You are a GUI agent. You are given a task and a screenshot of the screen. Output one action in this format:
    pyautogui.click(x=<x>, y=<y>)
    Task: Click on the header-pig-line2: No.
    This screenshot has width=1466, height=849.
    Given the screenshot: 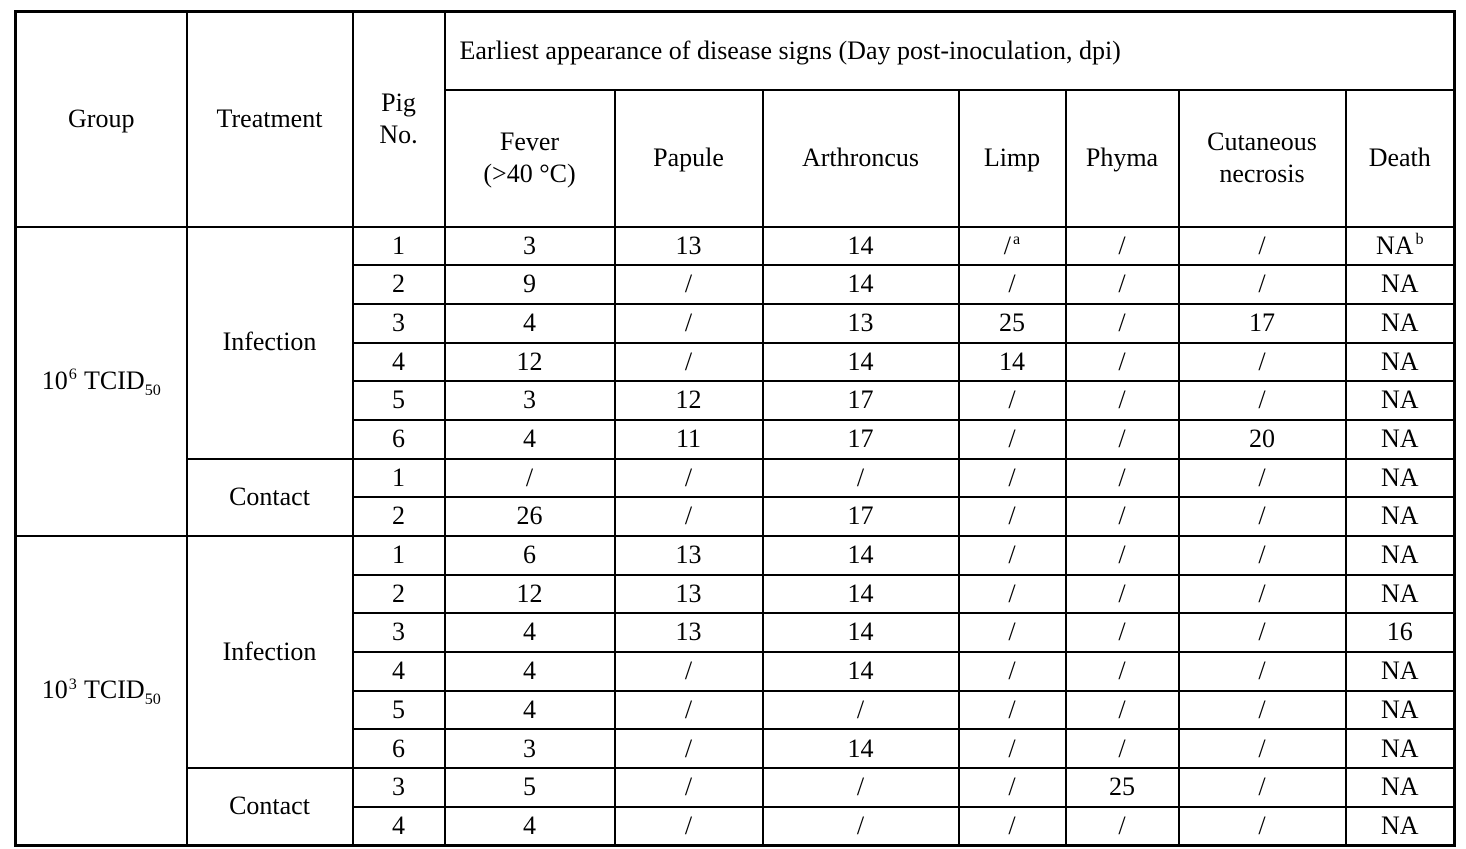 What is the action you would take?
    pyautogui.click(x=398, y=135)
    